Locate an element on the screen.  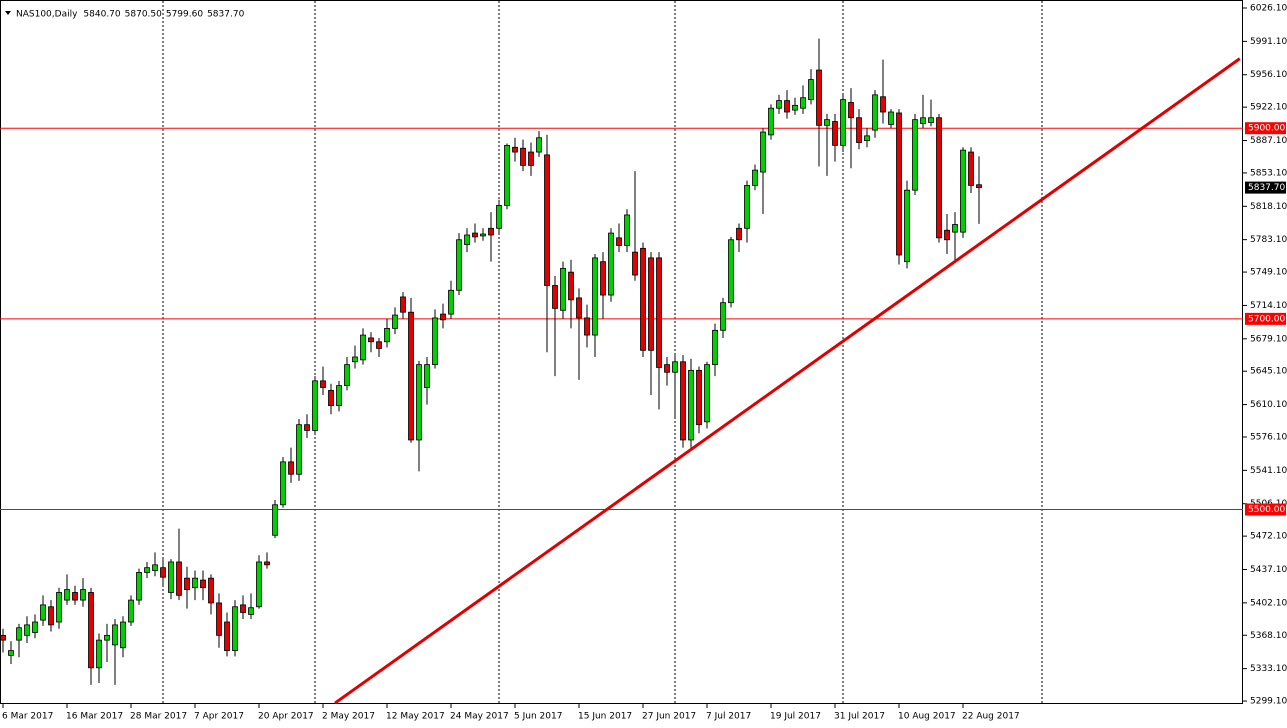
y-tick-label: 5333.10 is located at coordinates (1268, 669).